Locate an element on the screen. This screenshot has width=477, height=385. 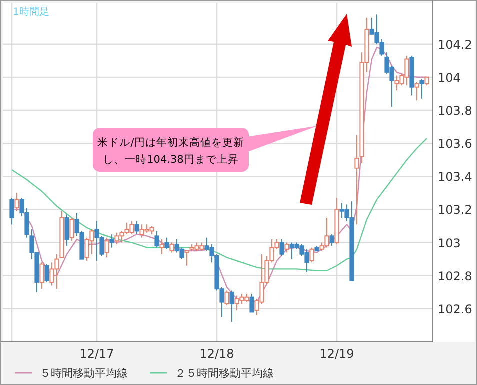
legend-label: ５時間移動平均線 is located at coordinates (84, 373).